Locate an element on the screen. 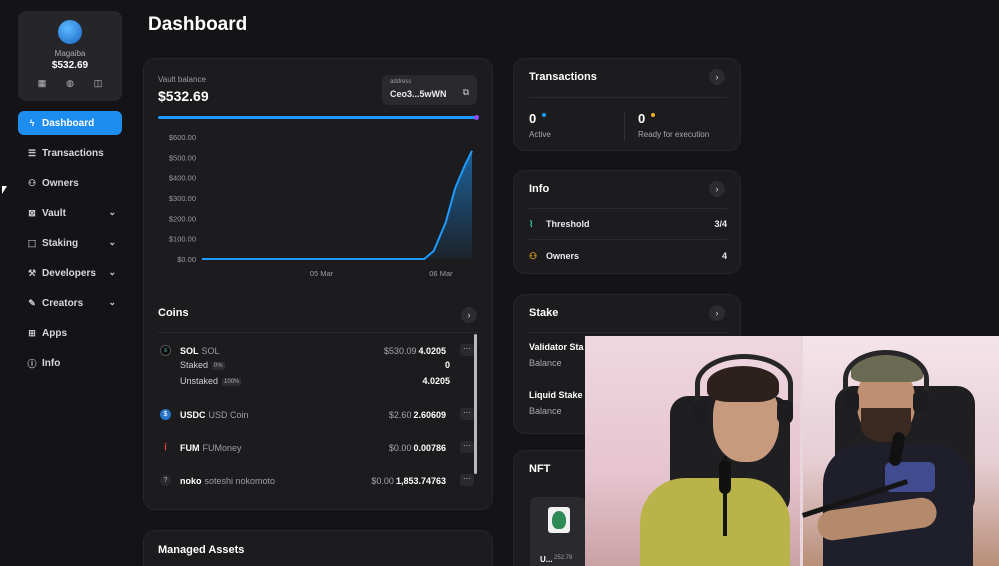 This screenshot has height=566, width=999. sidebar-item-label: Developers is located at coordinates (69, 273).